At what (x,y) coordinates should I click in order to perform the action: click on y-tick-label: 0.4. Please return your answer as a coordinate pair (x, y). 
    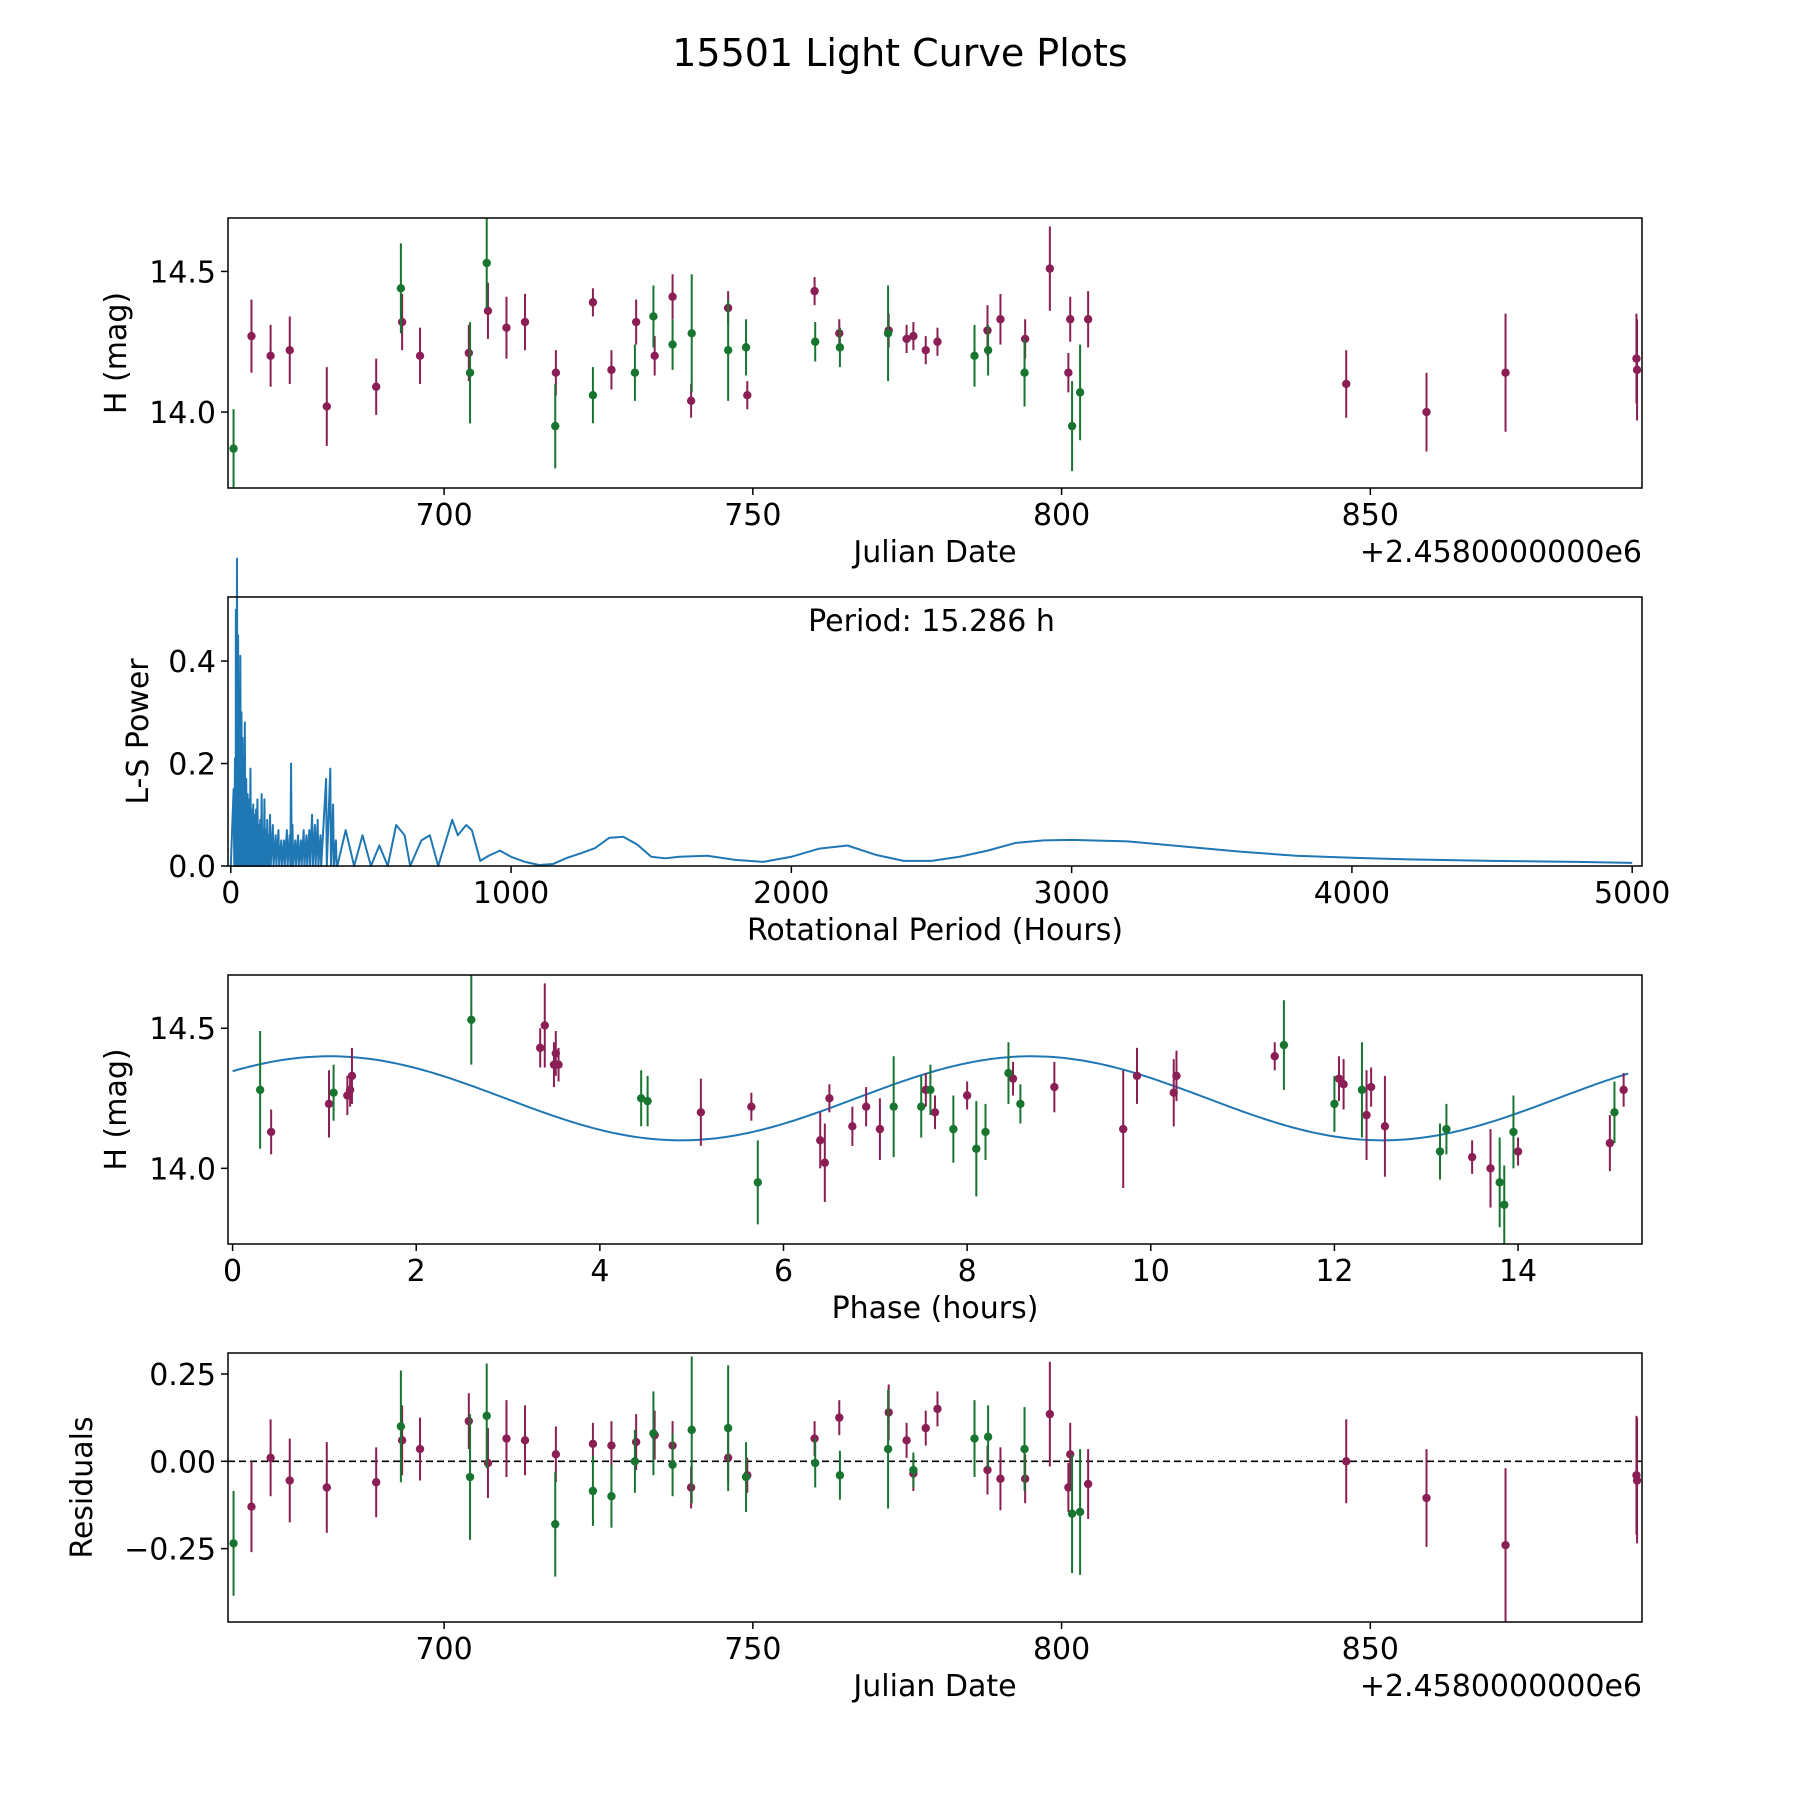
    Looking at the image, I should click on (192, 662).